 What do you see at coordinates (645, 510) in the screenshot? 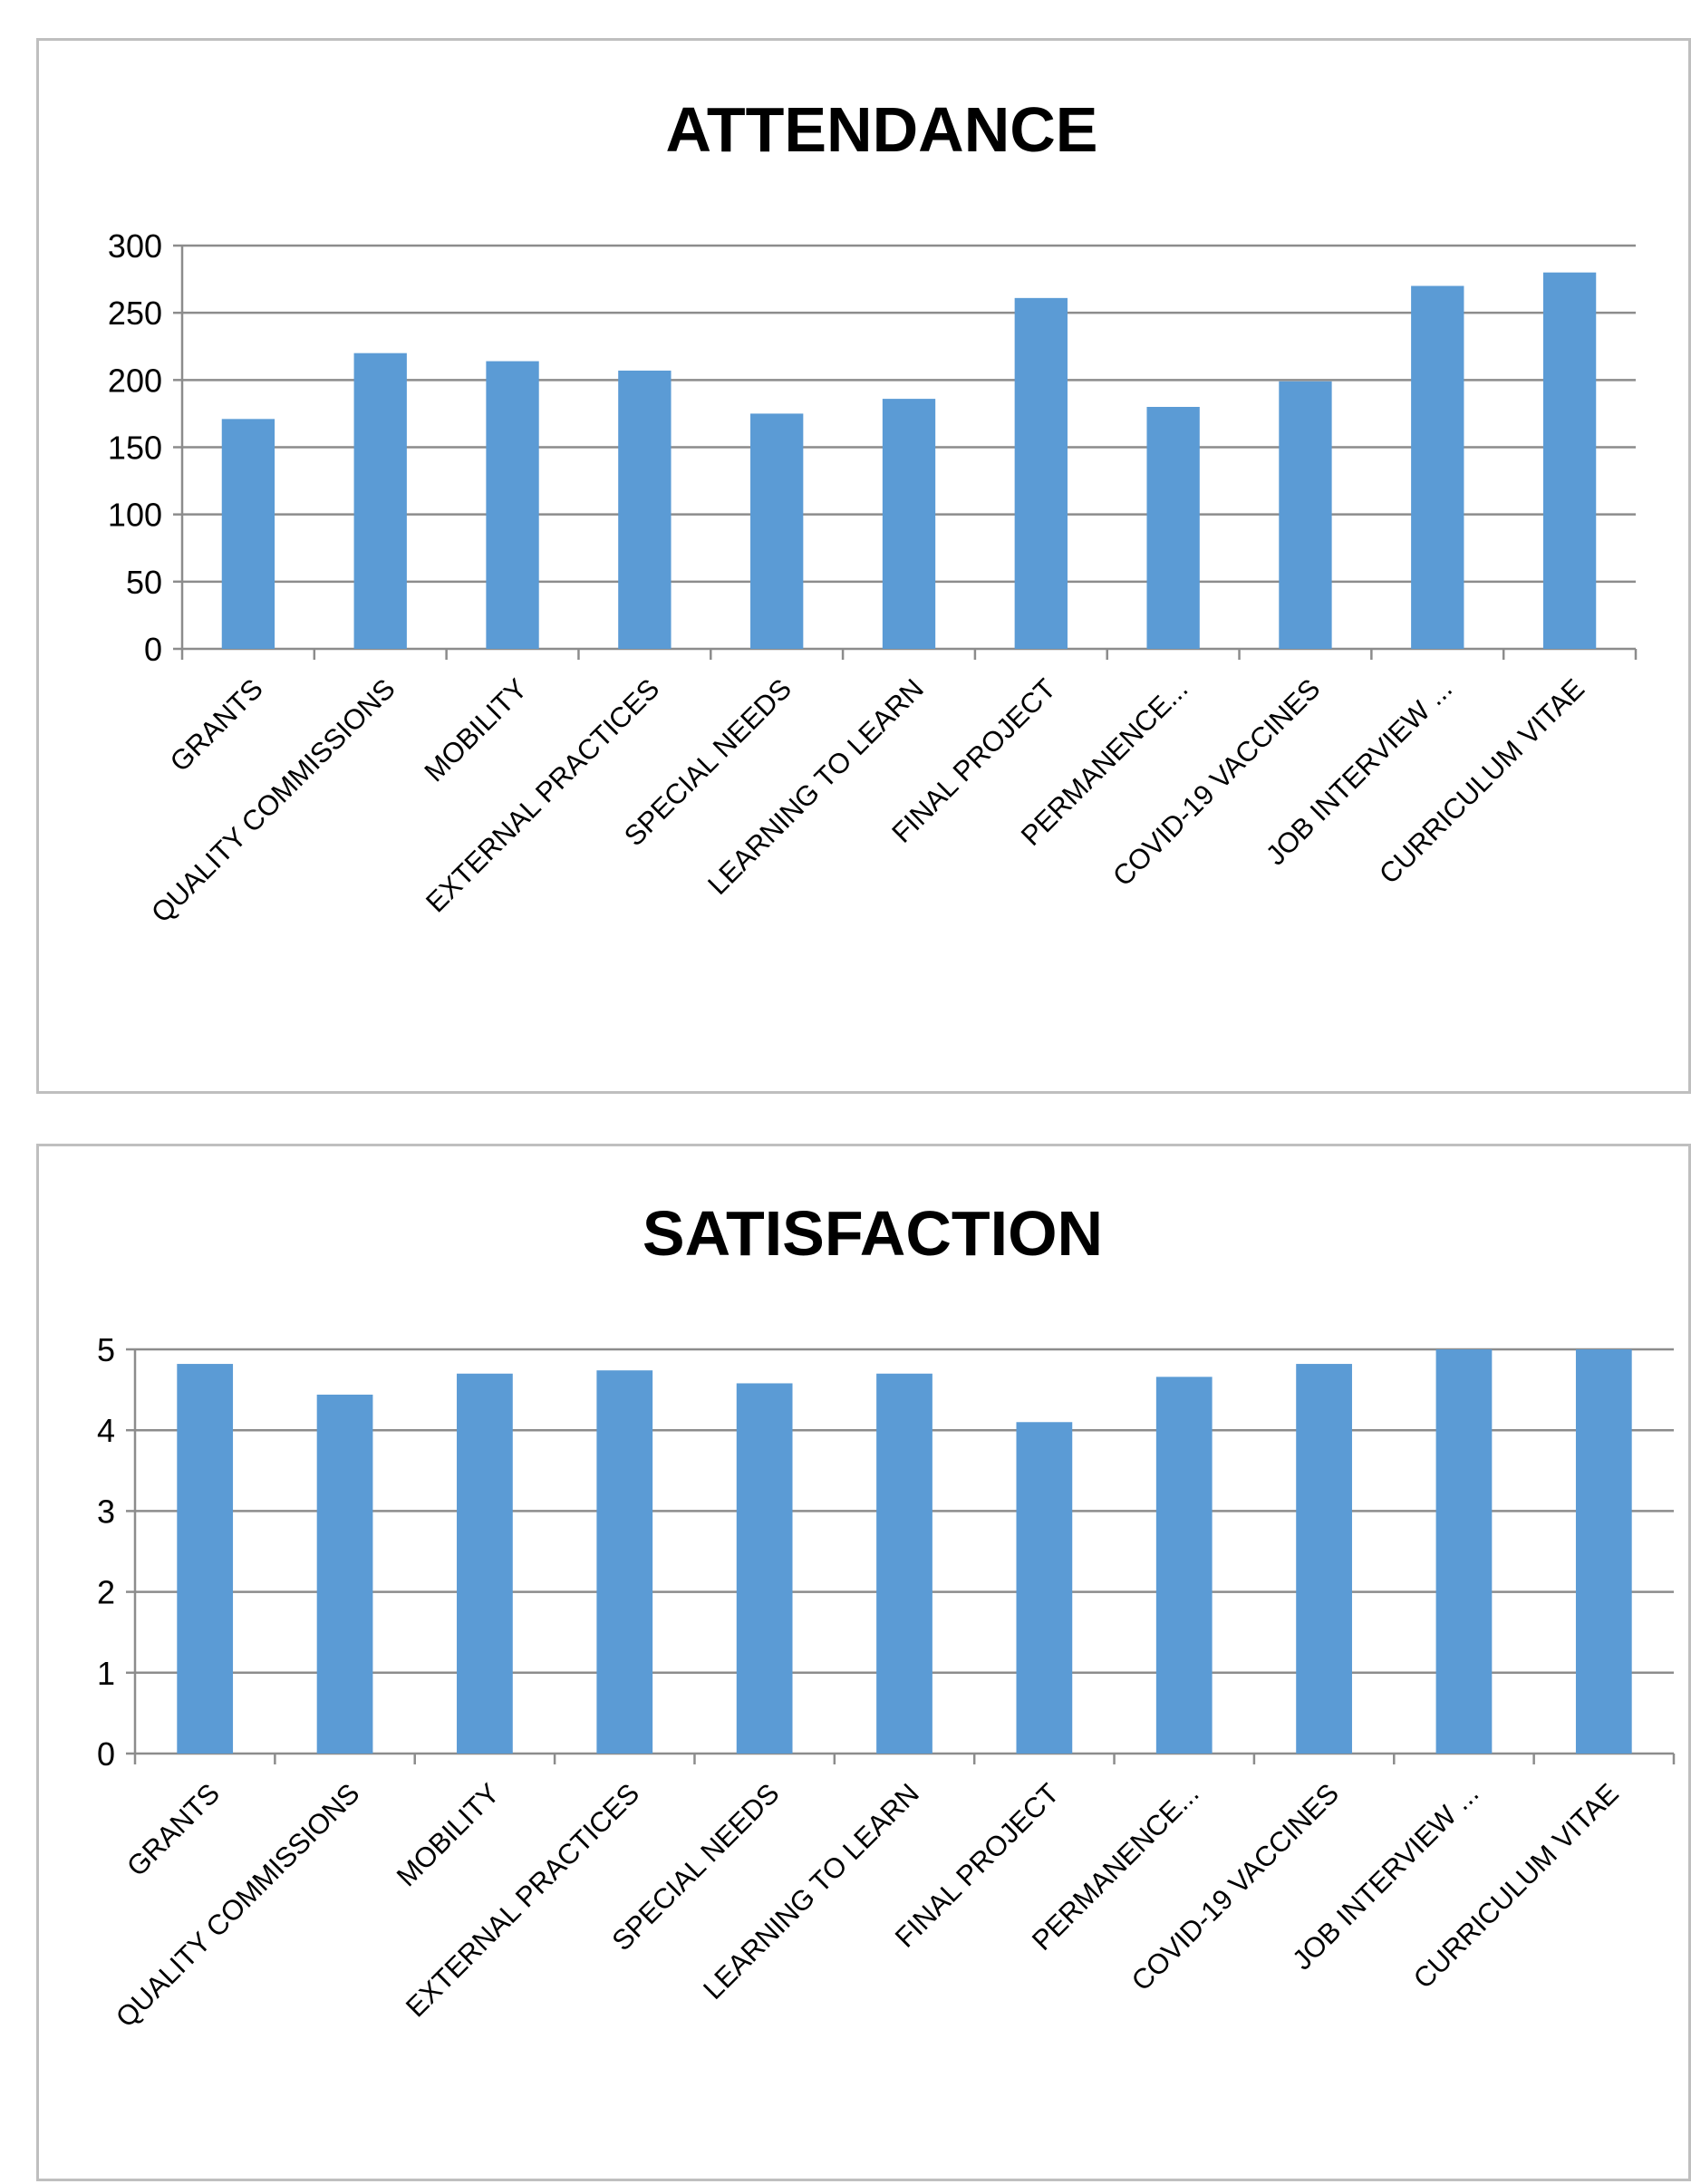
I see `attendance-bar-external-practices` at bounding box center [645, 510].